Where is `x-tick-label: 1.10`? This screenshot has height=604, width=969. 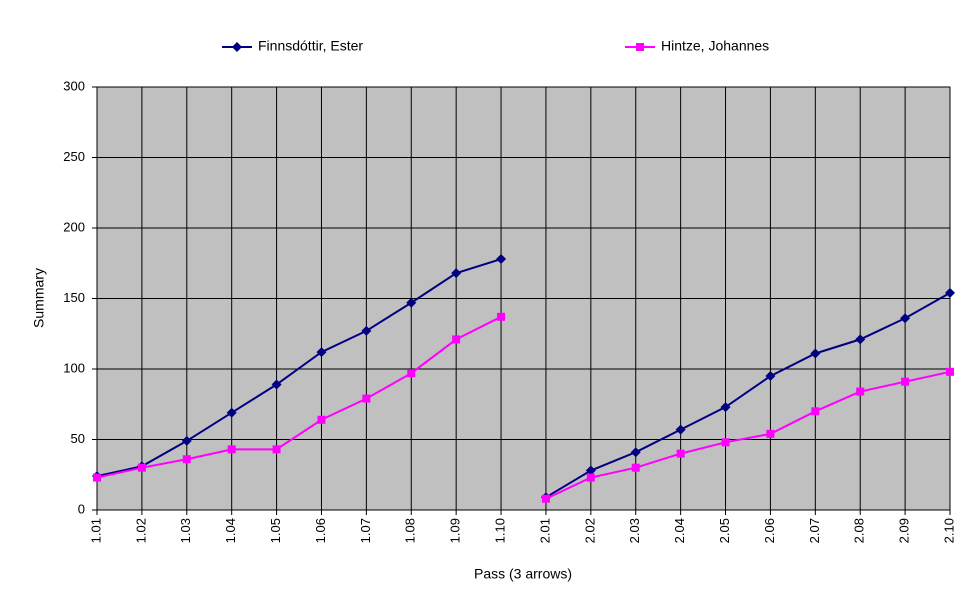 x-tick-label: 1.10 is located at coordinates (499, 530).